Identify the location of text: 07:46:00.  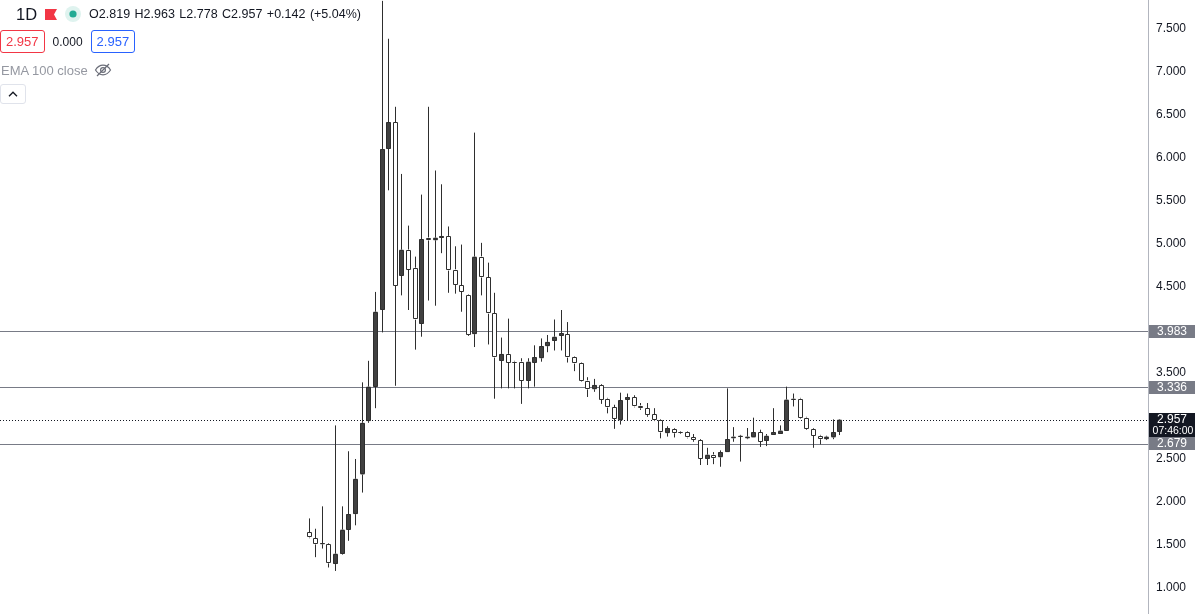
(1173, 430).